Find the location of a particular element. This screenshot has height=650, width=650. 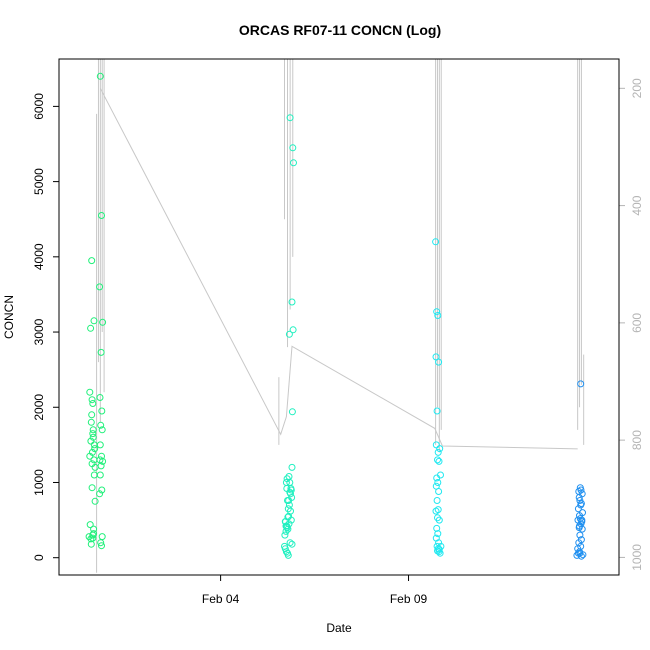

y2-tick-label: 400 is located at coordinates (637, 205).